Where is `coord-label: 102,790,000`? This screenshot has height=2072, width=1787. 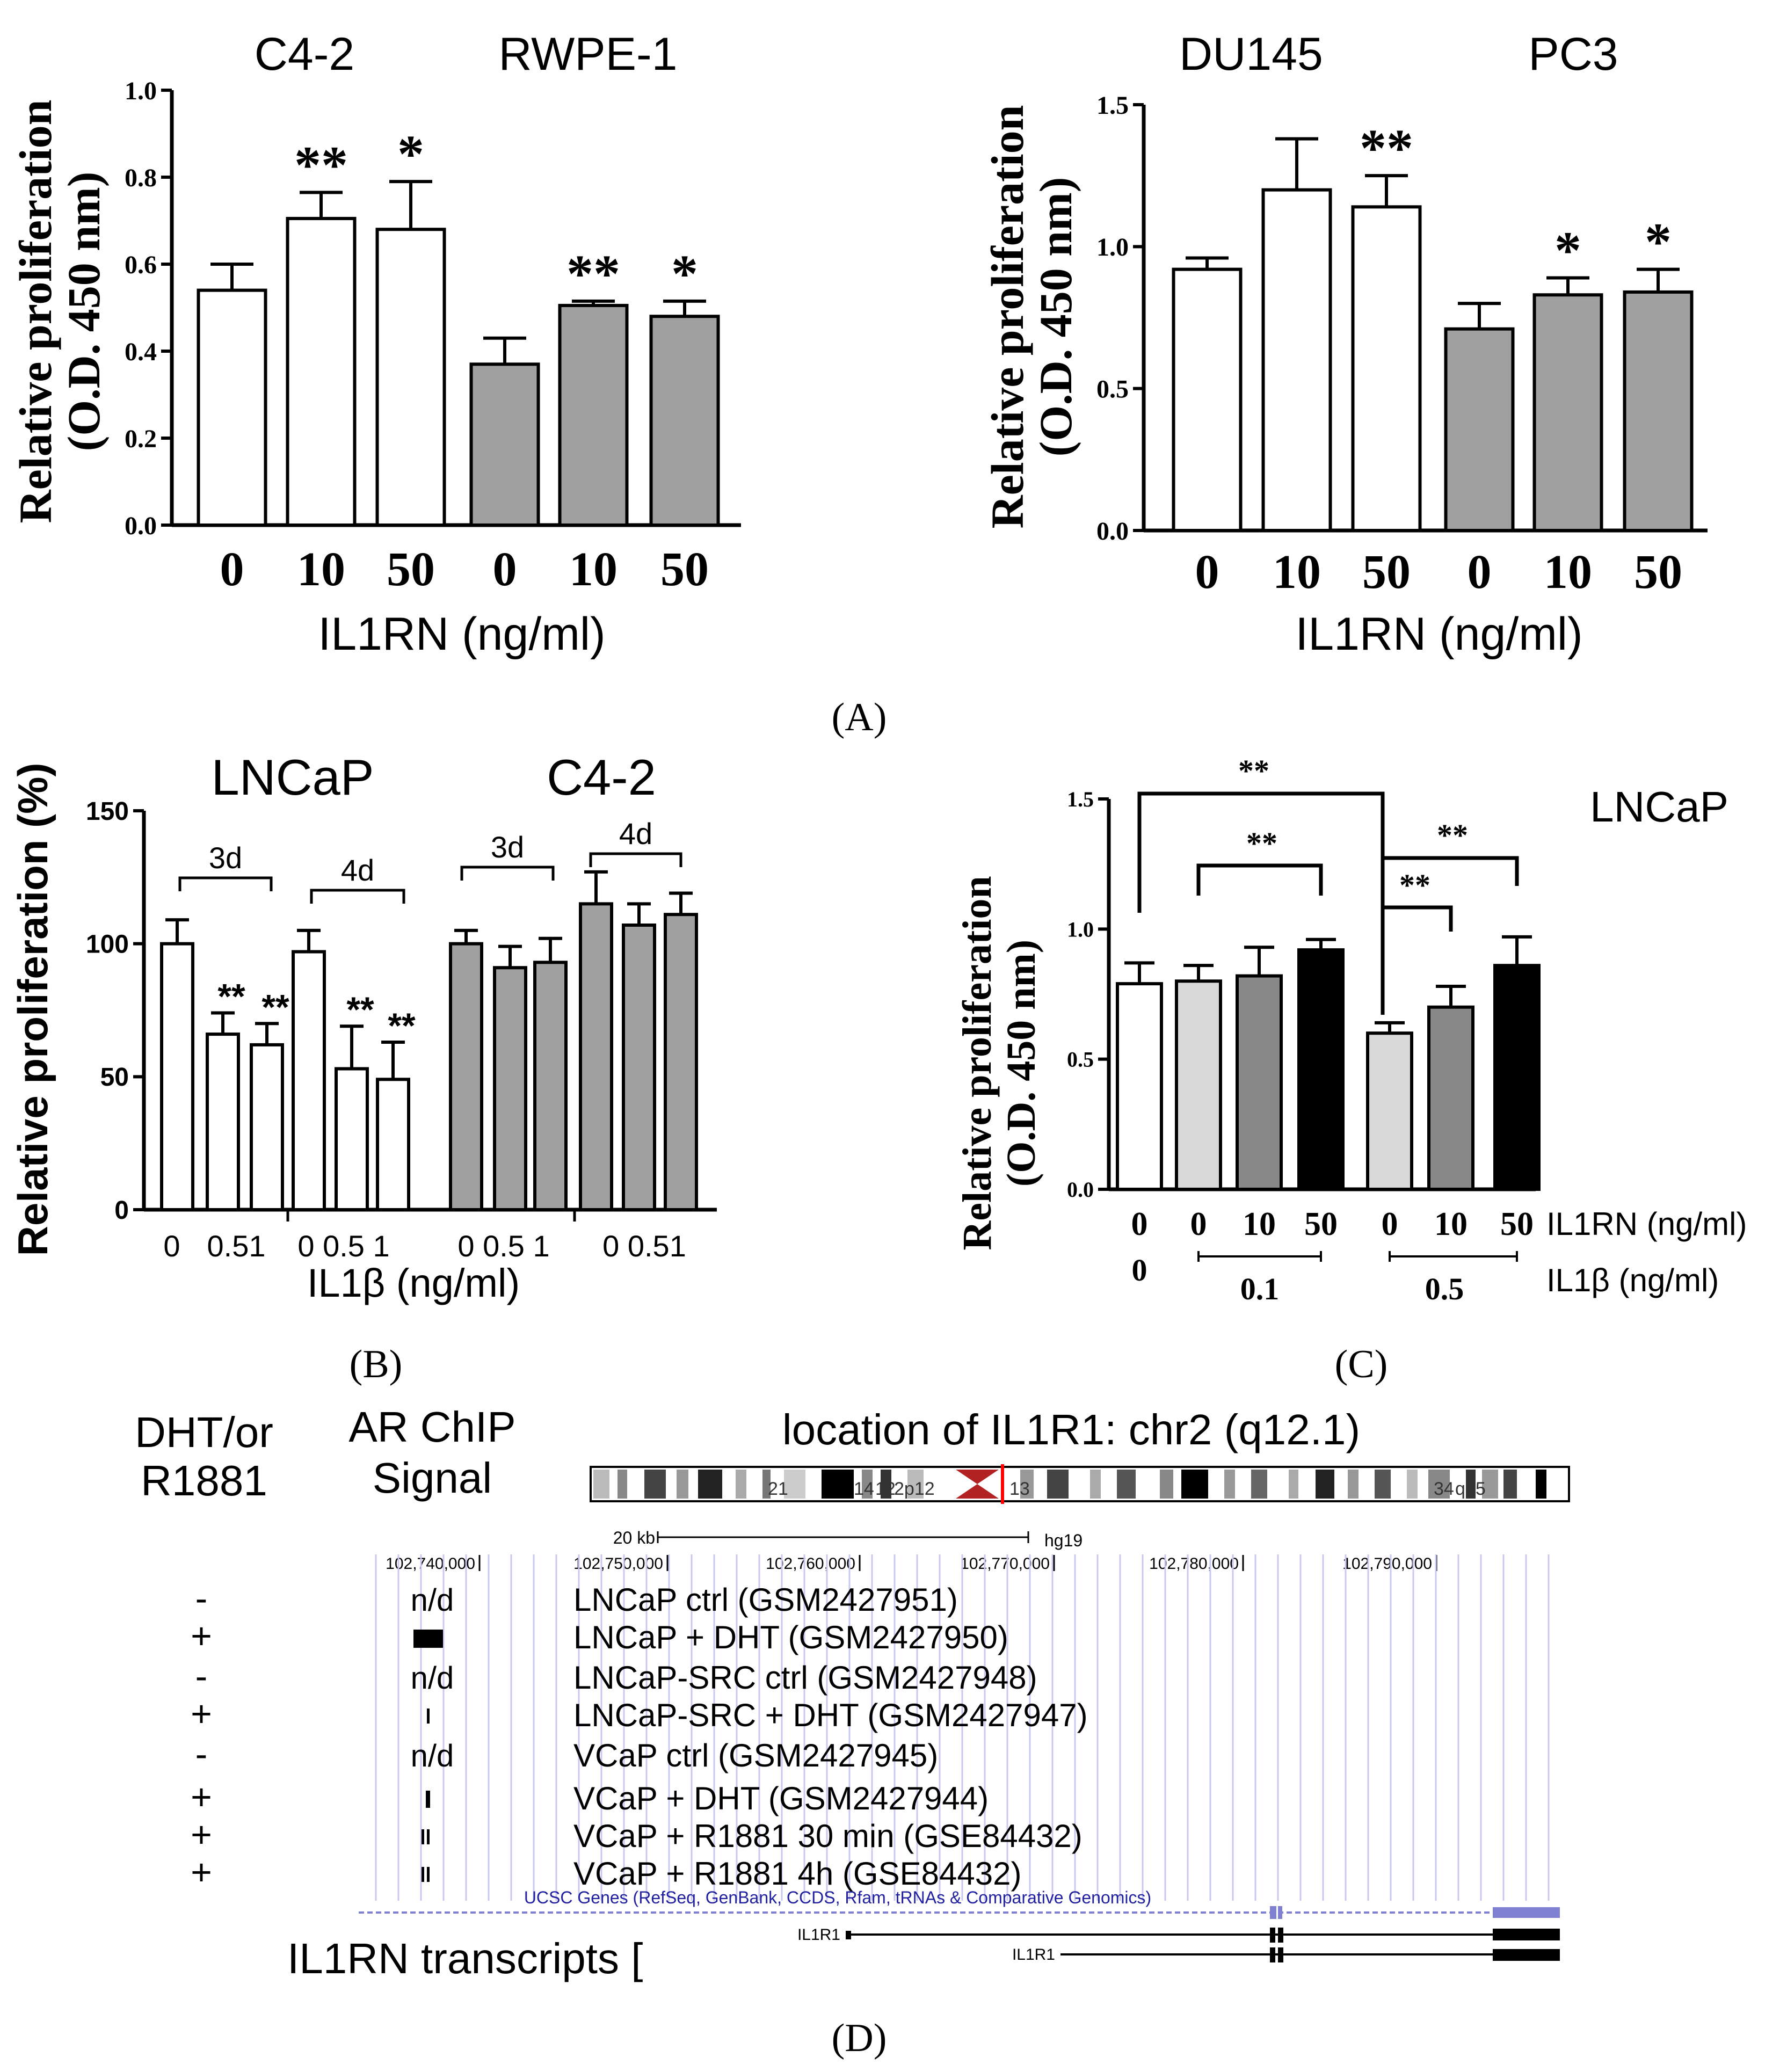
coord-label: 102,790,000 is located at coordinates (1387, 1564).